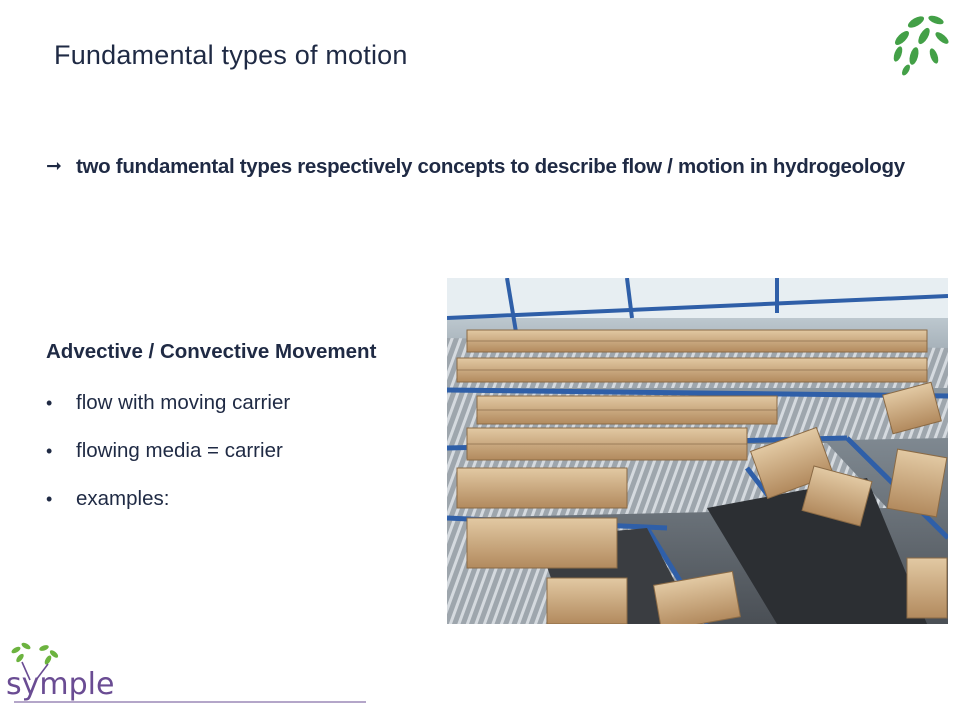 This screenshot has width=960, height=720. What do you see at coordinates (231, 55) in the screenshot?
I see `slide-title: Fundamental types of motion` at bounding box center [231, 55].